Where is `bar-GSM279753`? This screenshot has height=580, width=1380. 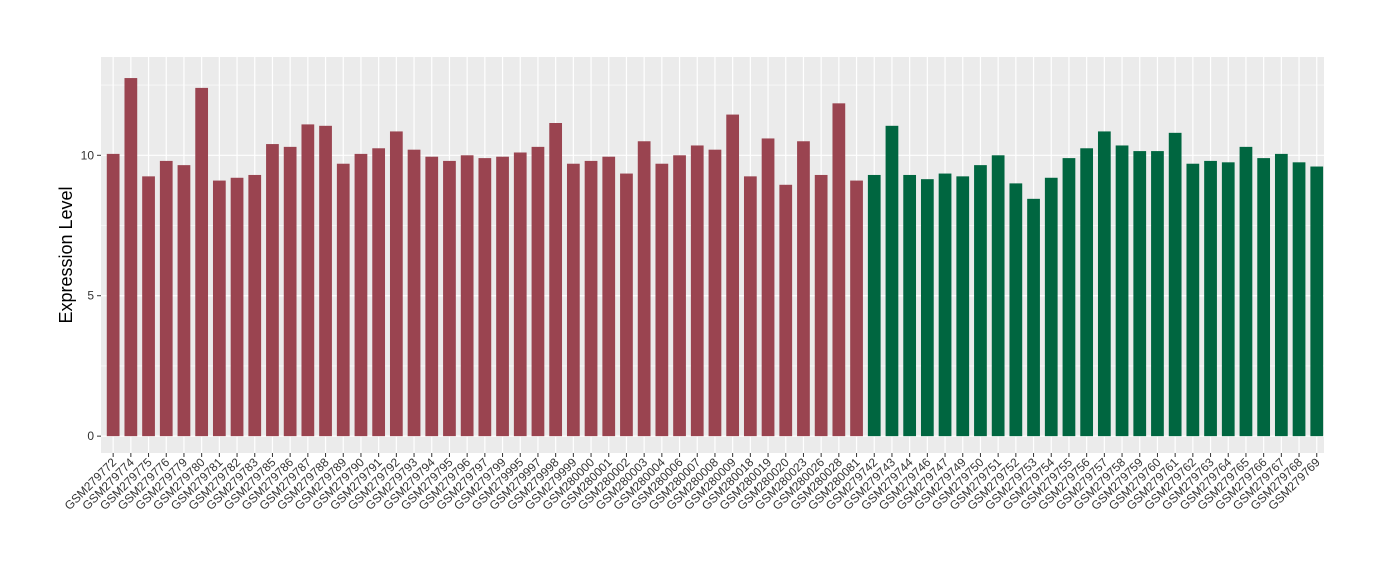
bar-GSM279753 is located at coordinates (1033, 317).